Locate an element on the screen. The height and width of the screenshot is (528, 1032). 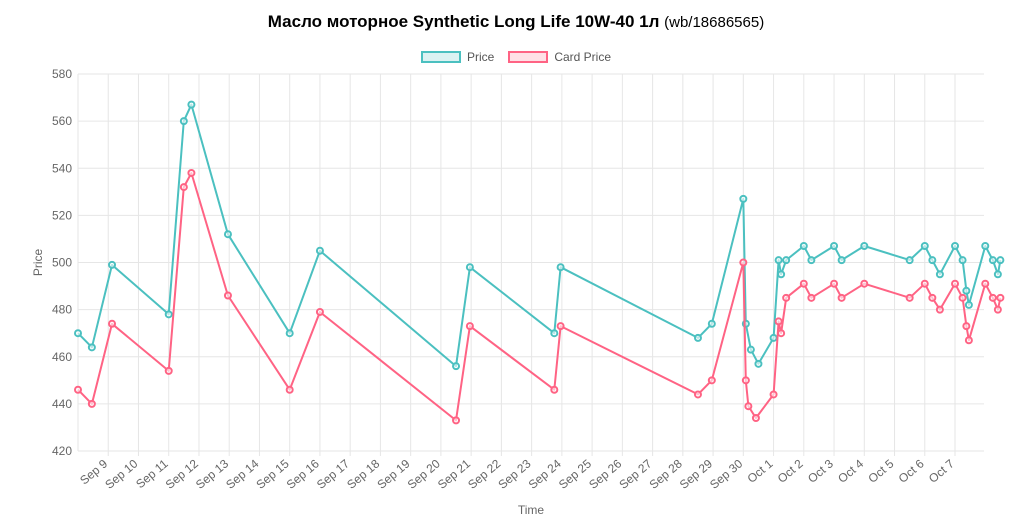
x-tick-label: Oct 6 is located at coordinates (911, 470).